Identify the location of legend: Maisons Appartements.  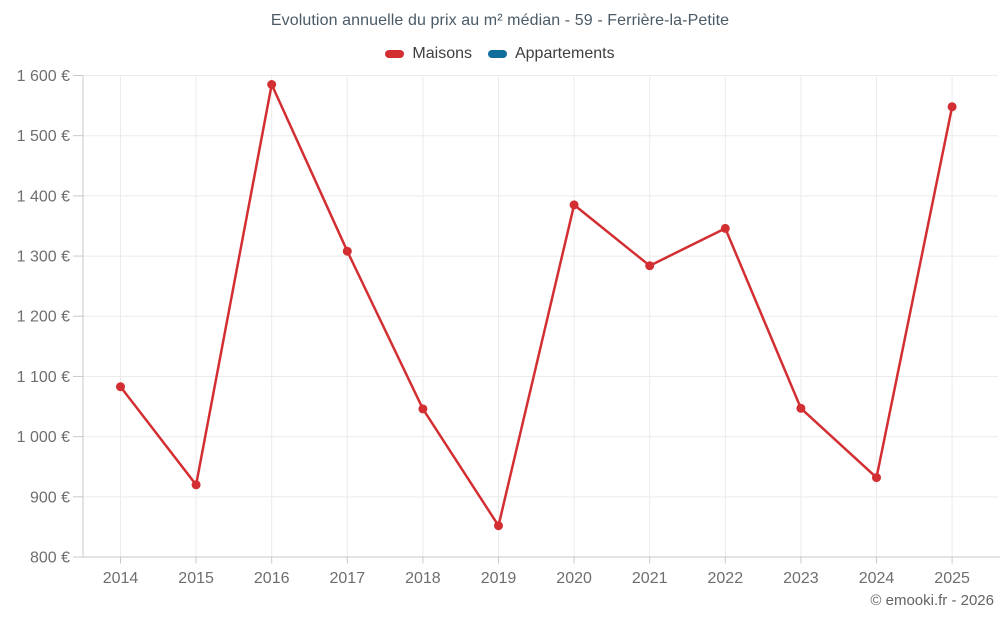
(500, 54).